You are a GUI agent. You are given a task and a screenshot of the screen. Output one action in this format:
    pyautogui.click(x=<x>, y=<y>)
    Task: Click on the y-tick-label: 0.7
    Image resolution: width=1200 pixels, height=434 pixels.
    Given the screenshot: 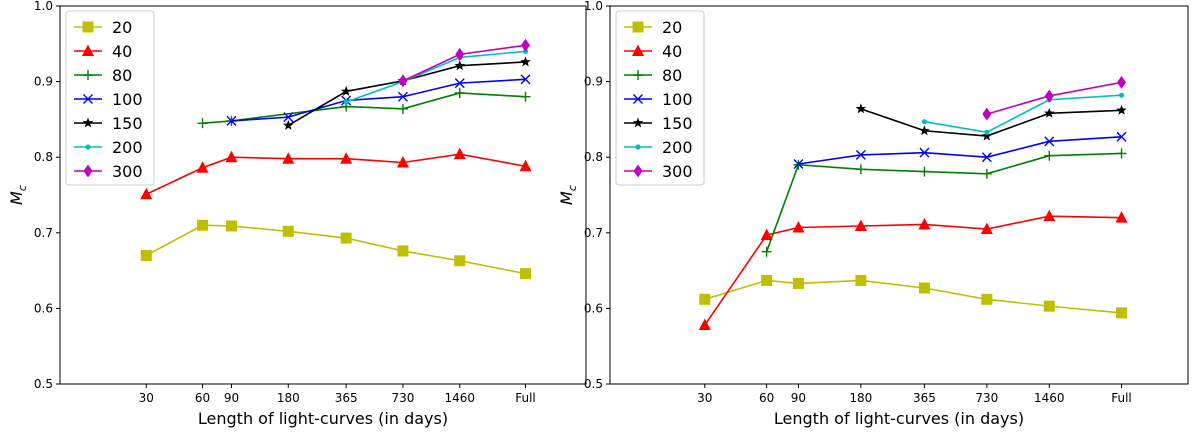 What is the action you would take?
    pyautogui.click(x=593, y=233)
    